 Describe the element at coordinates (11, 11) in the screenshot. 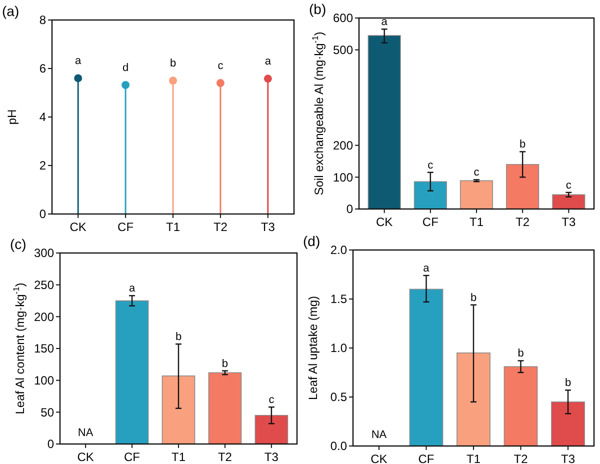

I see `chart-title: (a)` at that location.